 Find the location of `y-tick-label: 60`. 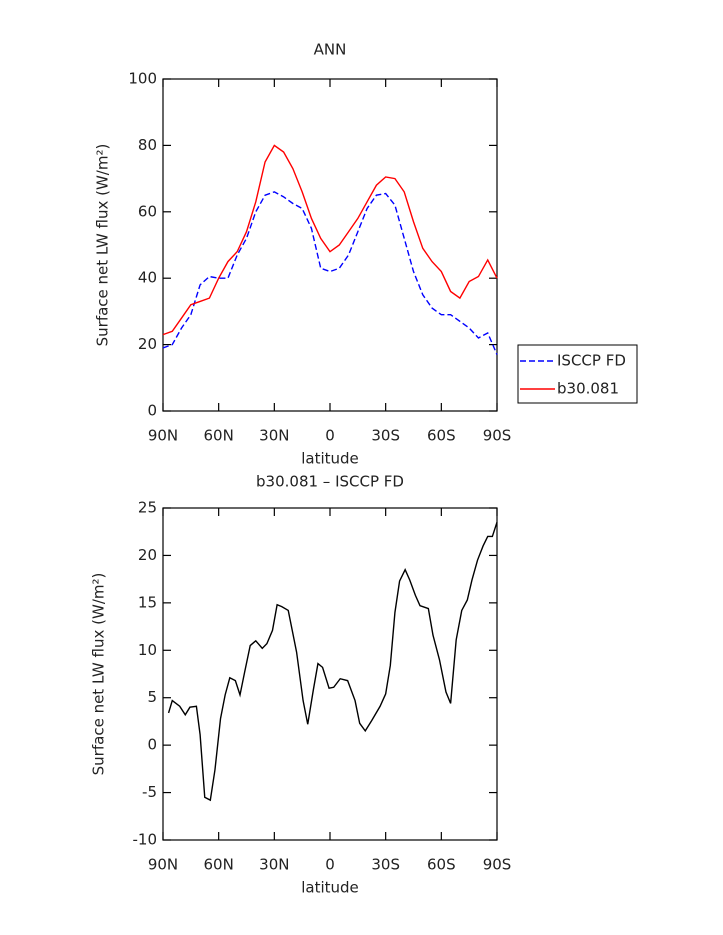

y-tick-label: 60 is located at coordinates (147, 211).